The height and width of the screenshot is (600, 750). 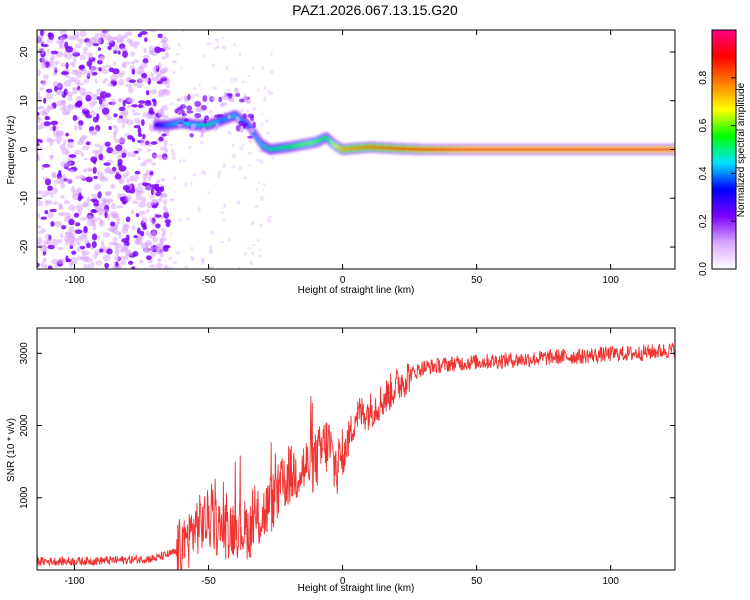 I want to click on x-tick-label: -50, so click(x=208, y=280).